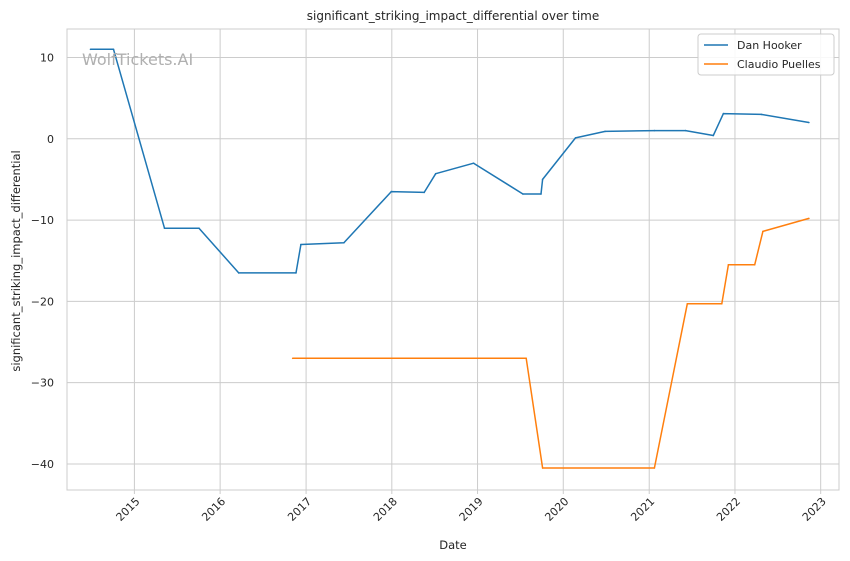 The image size is (850, 561). I want to click on y-tick-label--10: −10, so click(42, 220).